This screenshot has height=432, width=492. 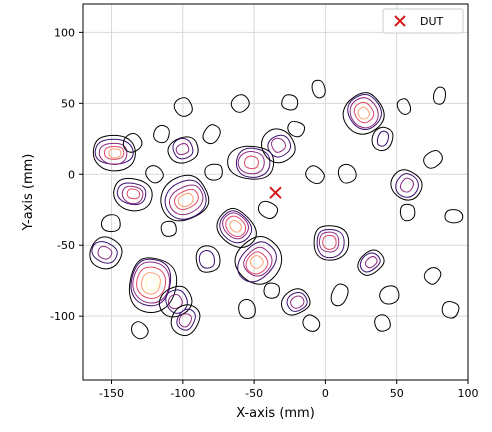 I want to click on y-tick-label: 0, so click(x=71, y=174).